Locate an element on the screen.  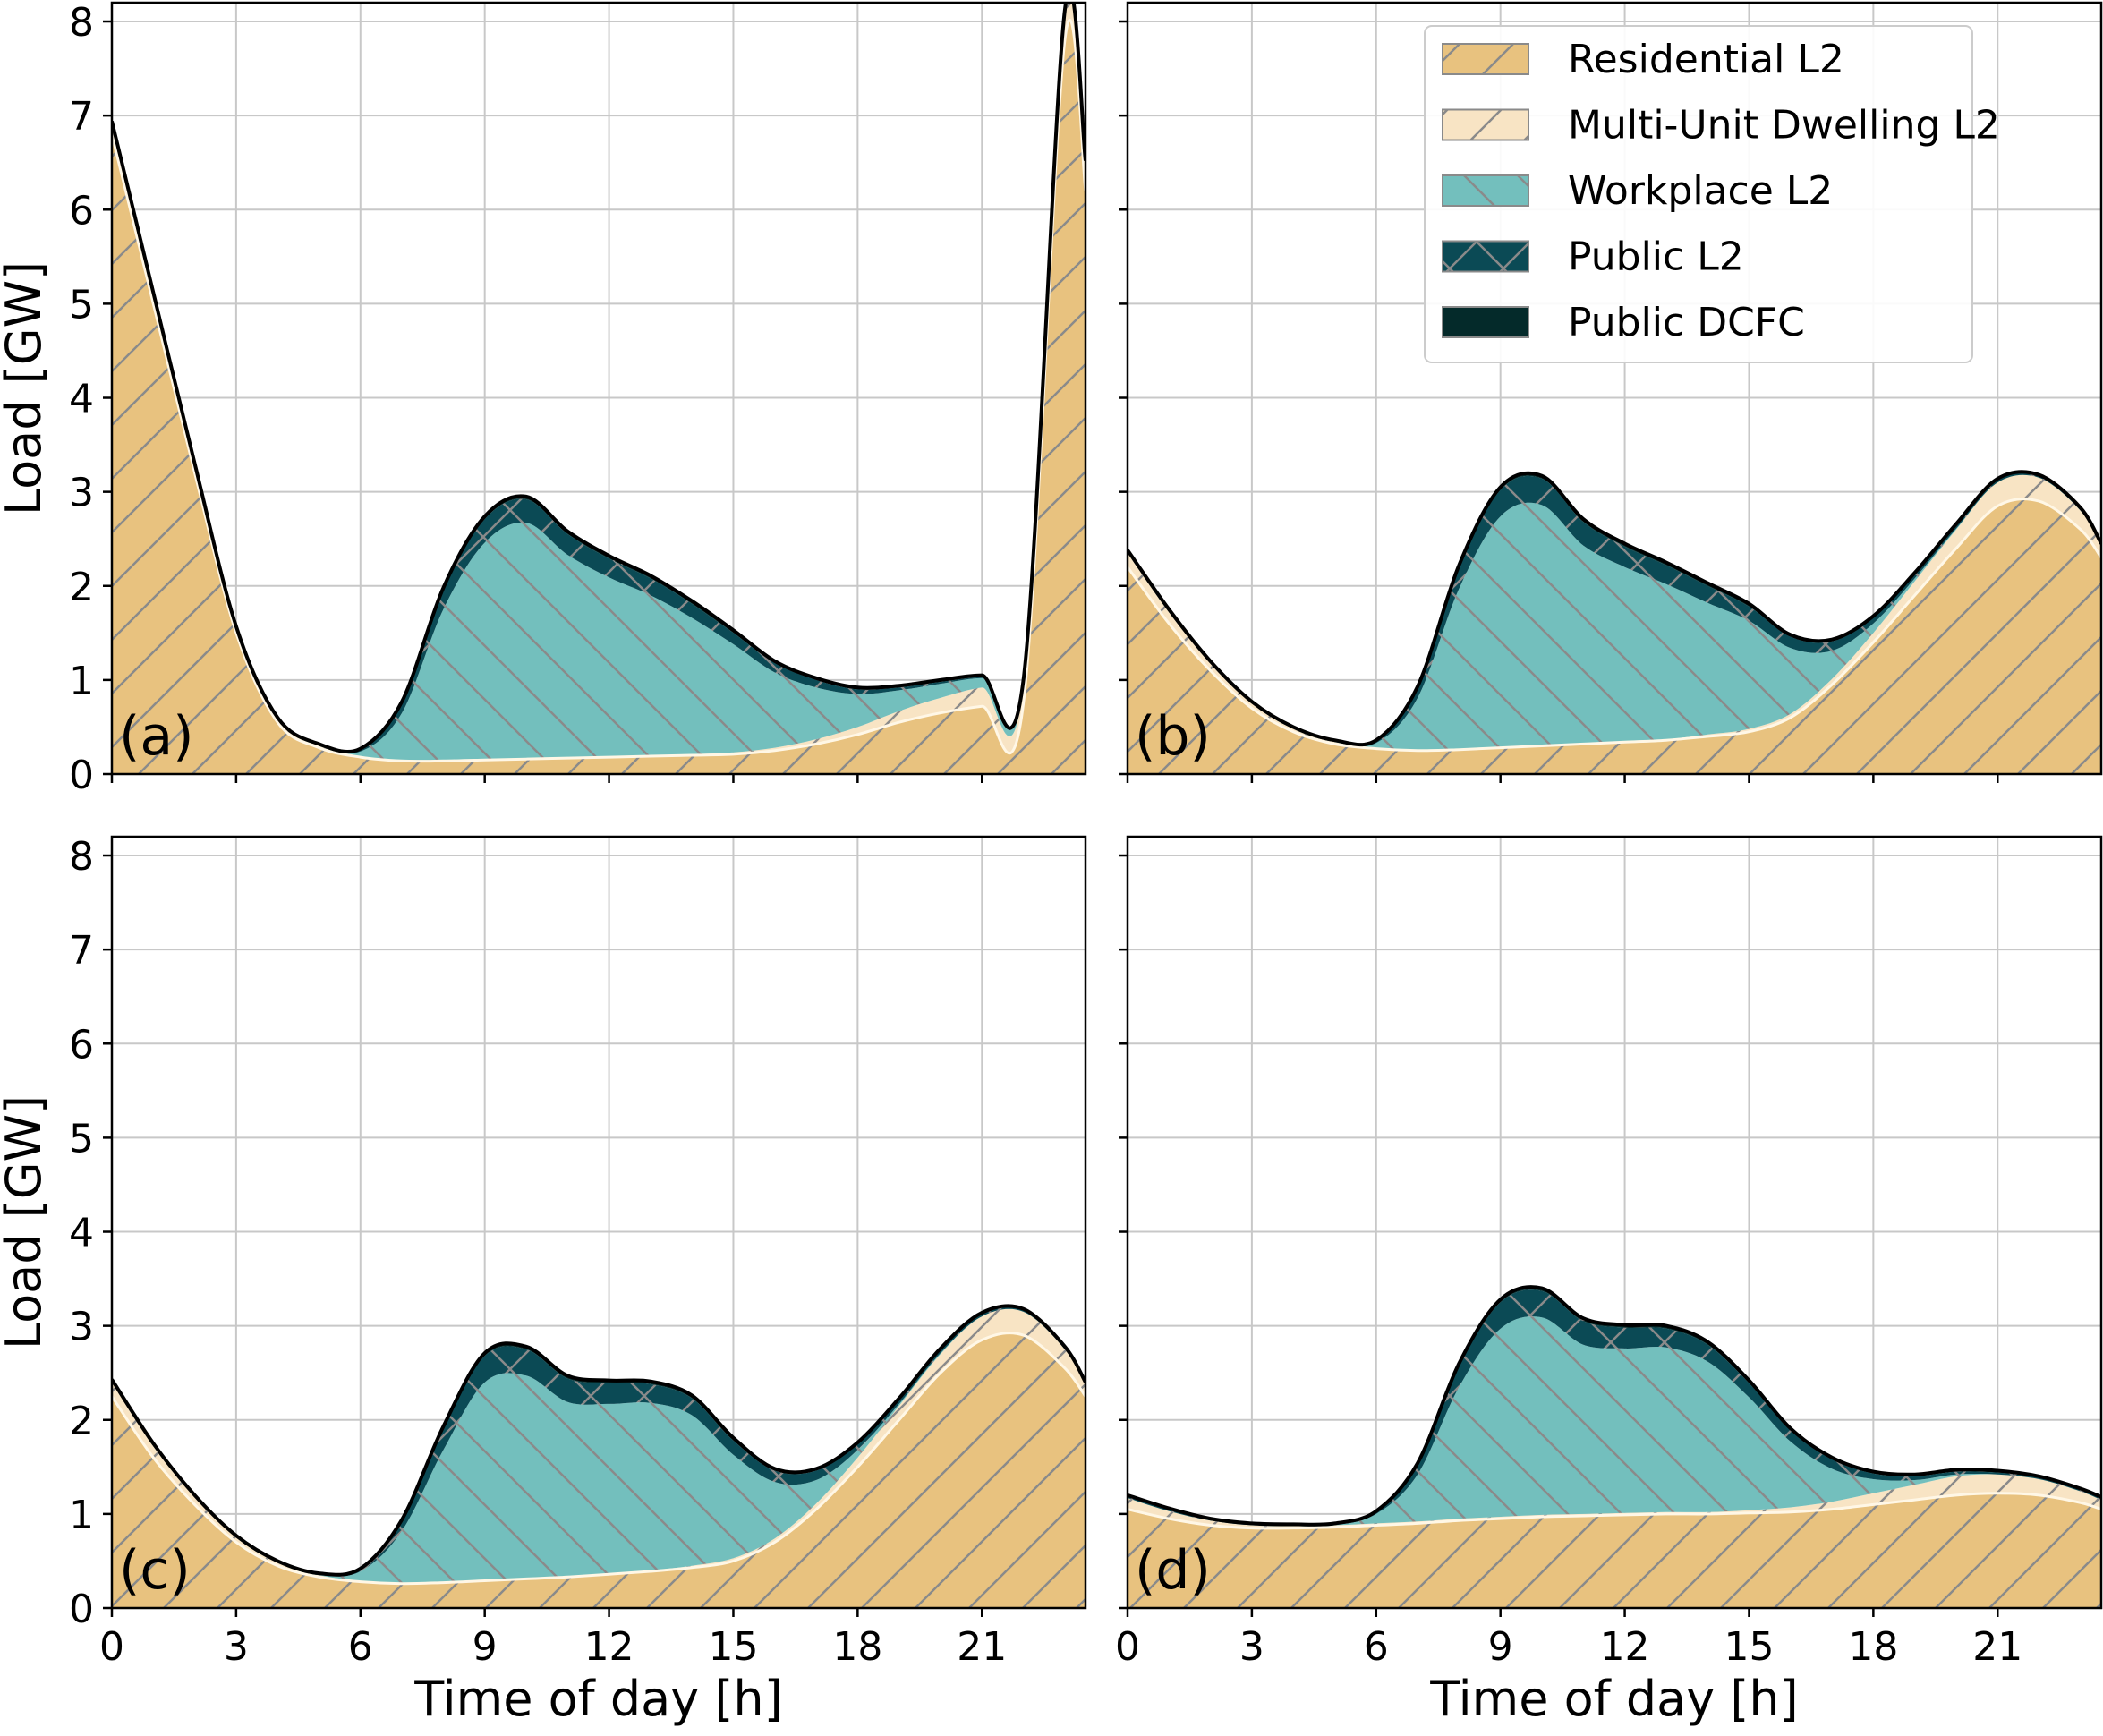
legend-item: Public L2 is located at coordinates (1593, 257).